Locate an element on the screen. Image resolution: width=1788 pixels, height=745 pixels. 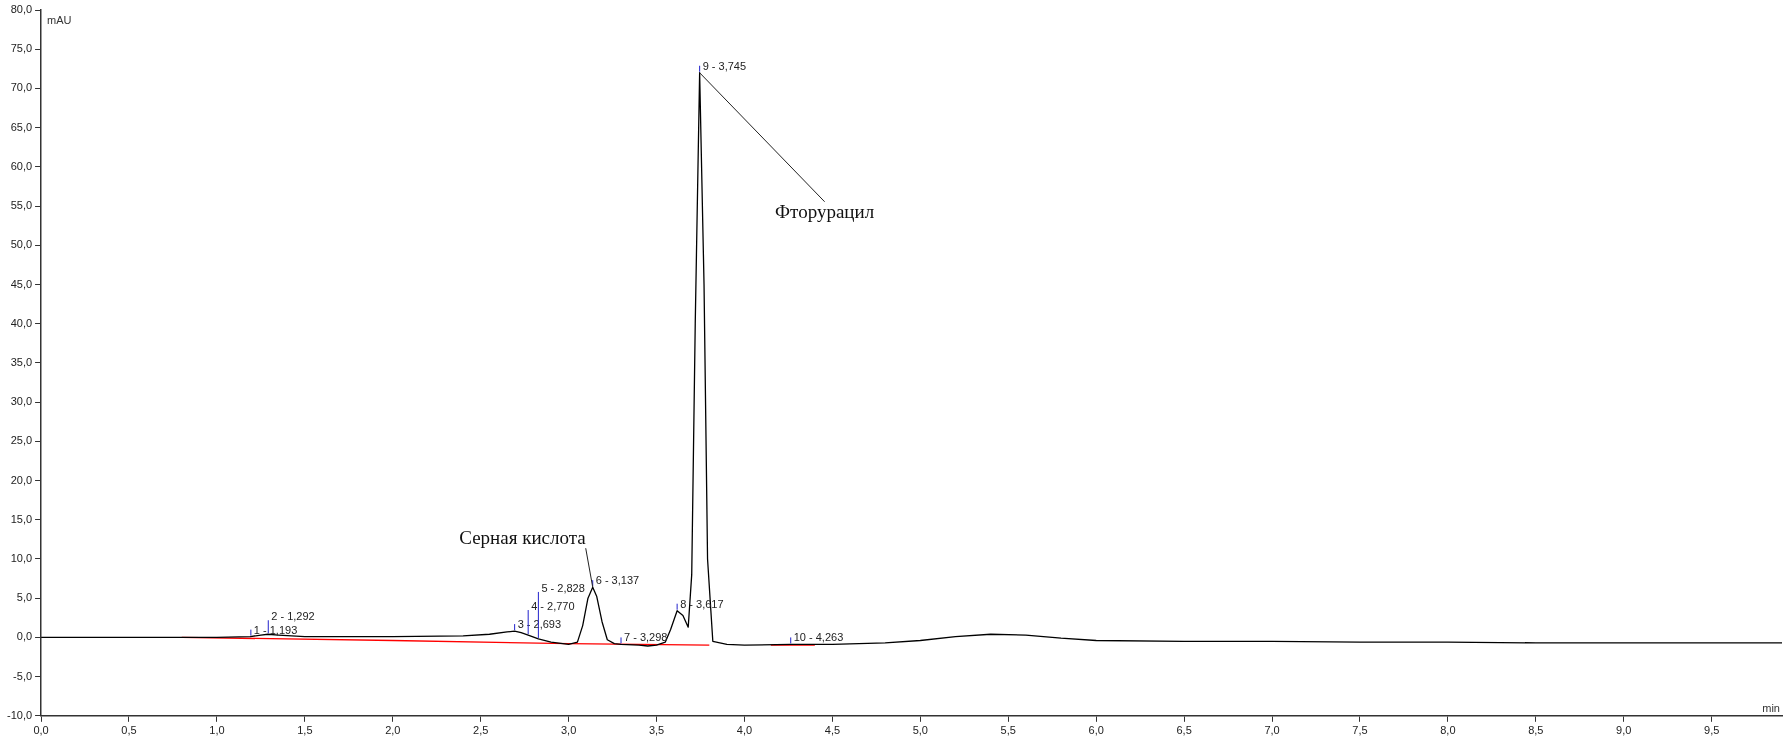
y-tick-label: 55,0 is located at coordinates (21, 205).